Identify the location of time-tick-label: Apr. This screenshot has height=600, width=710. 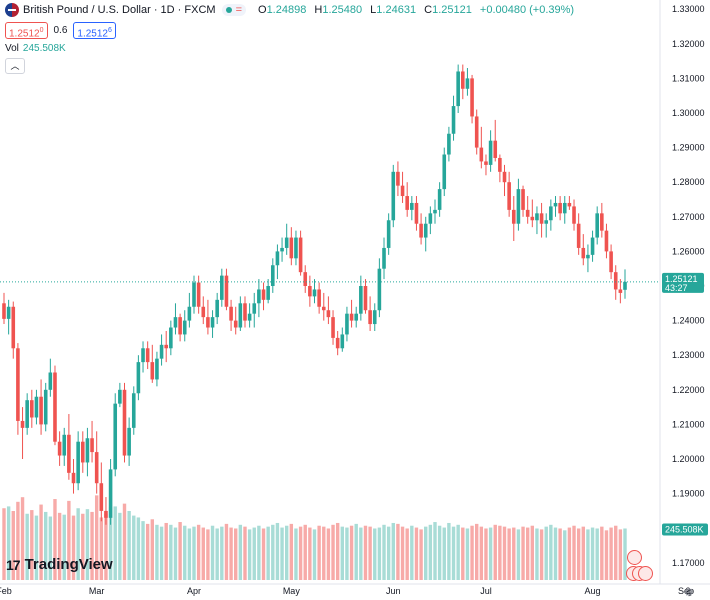
(194, 591).